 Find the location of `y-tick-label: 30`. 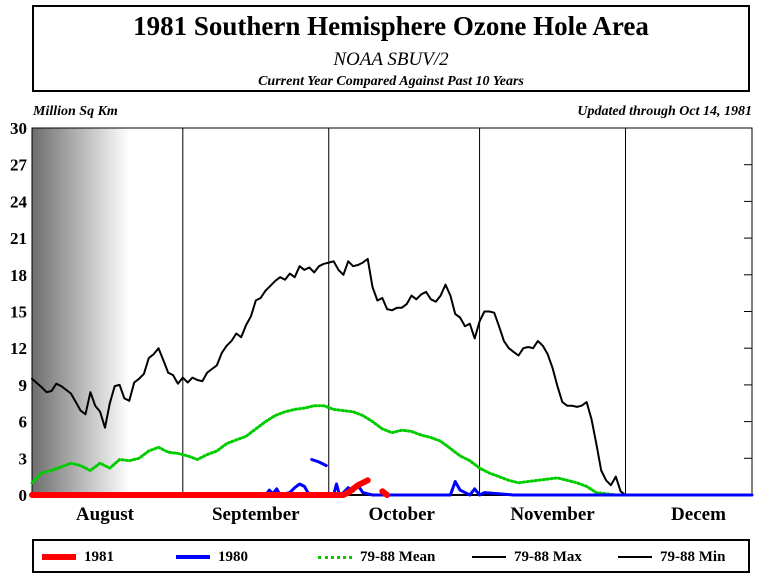

y-tick-label: 30 is located at coordinates (18, 128).